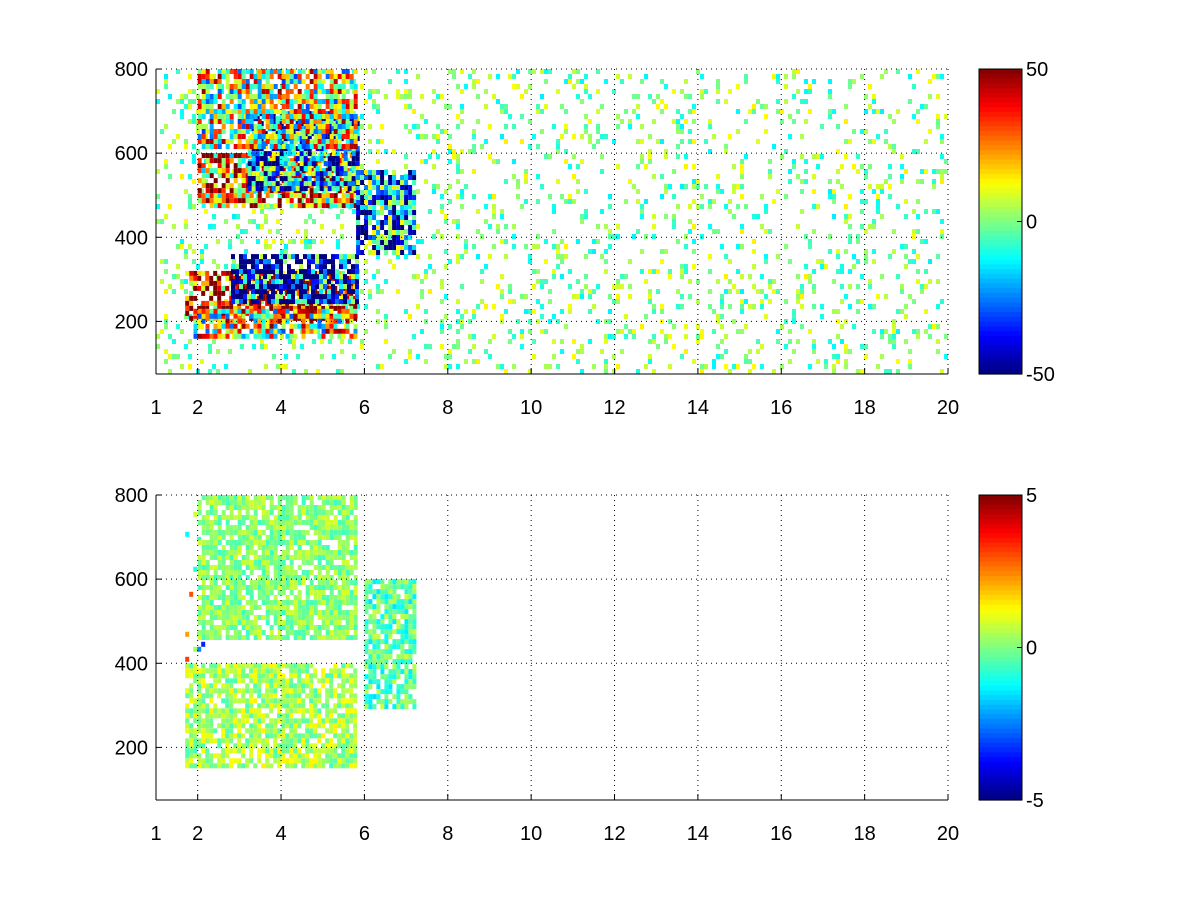 The width and height of the screenshot is (1200, 905). Describe the element at coordinates (131, 70) in the screenshot. I see `y-tick-label: 800` at that location.